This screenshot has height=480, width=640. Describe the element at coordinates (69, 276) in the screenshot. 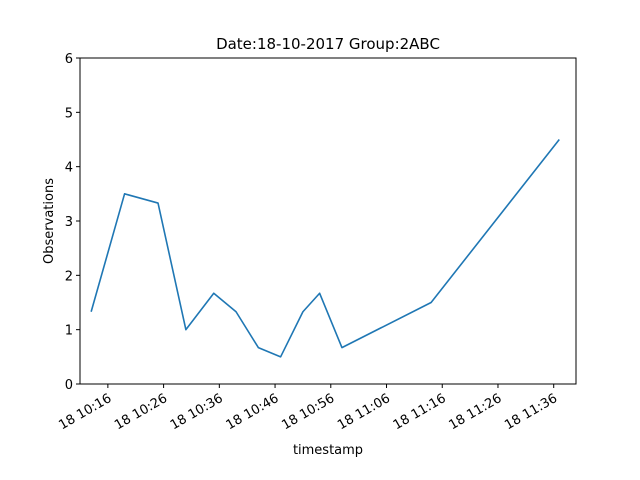

I see `y-tick-label: 2` at that location.